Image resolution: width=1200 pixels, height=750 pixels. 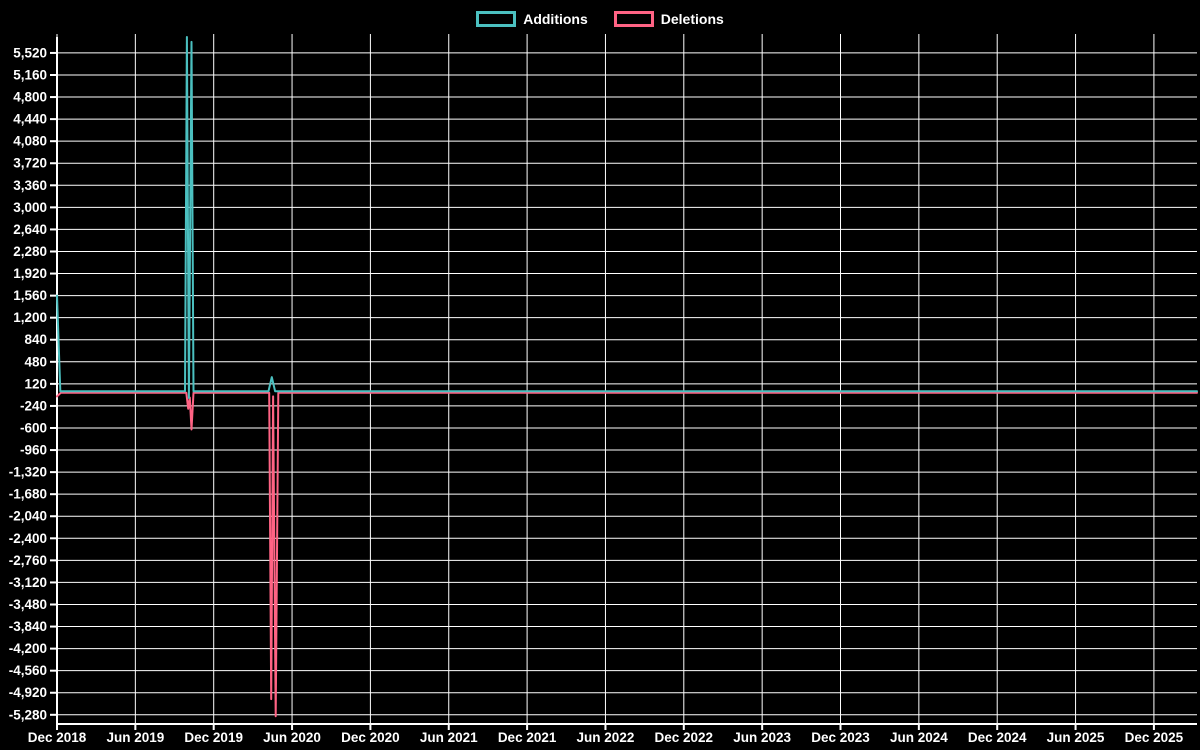 I want to click on x-tick-label: Jun 2023, so click(x=762, y=737).